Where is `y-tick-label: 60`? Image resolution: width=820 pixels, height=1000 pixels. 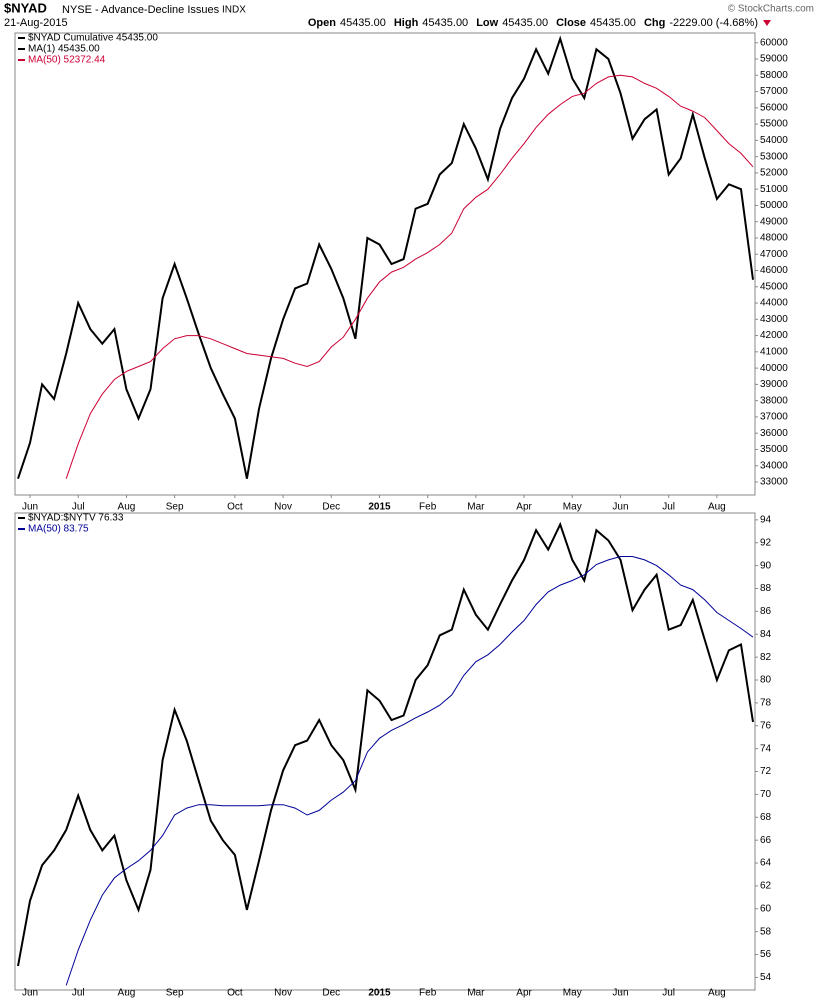 y-tick-label: 60 is located at coordinates (766, 908).